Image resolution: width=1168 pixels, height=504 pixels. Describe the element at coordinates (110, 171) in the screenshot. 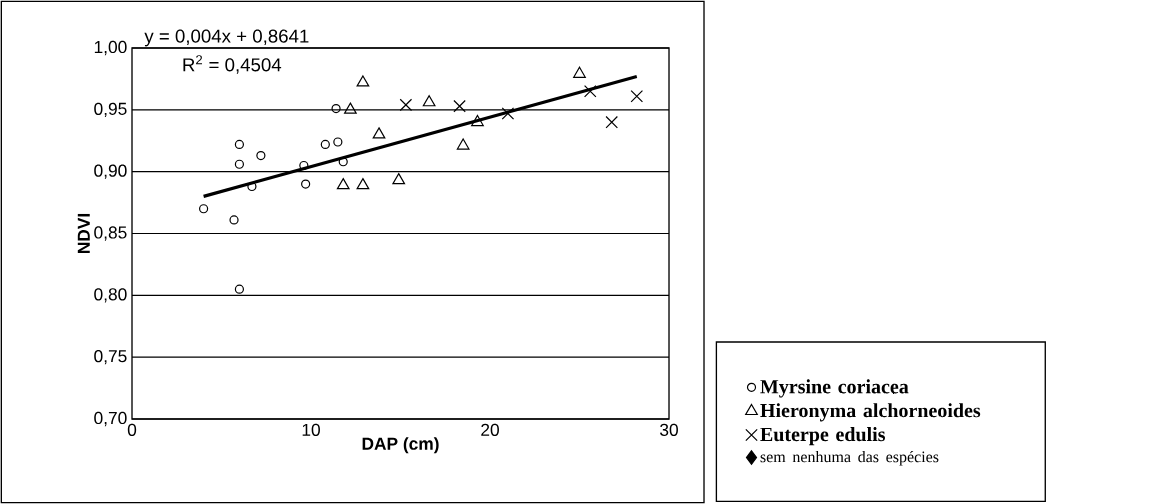

I see `y-tick-label: 0,90` at that location.